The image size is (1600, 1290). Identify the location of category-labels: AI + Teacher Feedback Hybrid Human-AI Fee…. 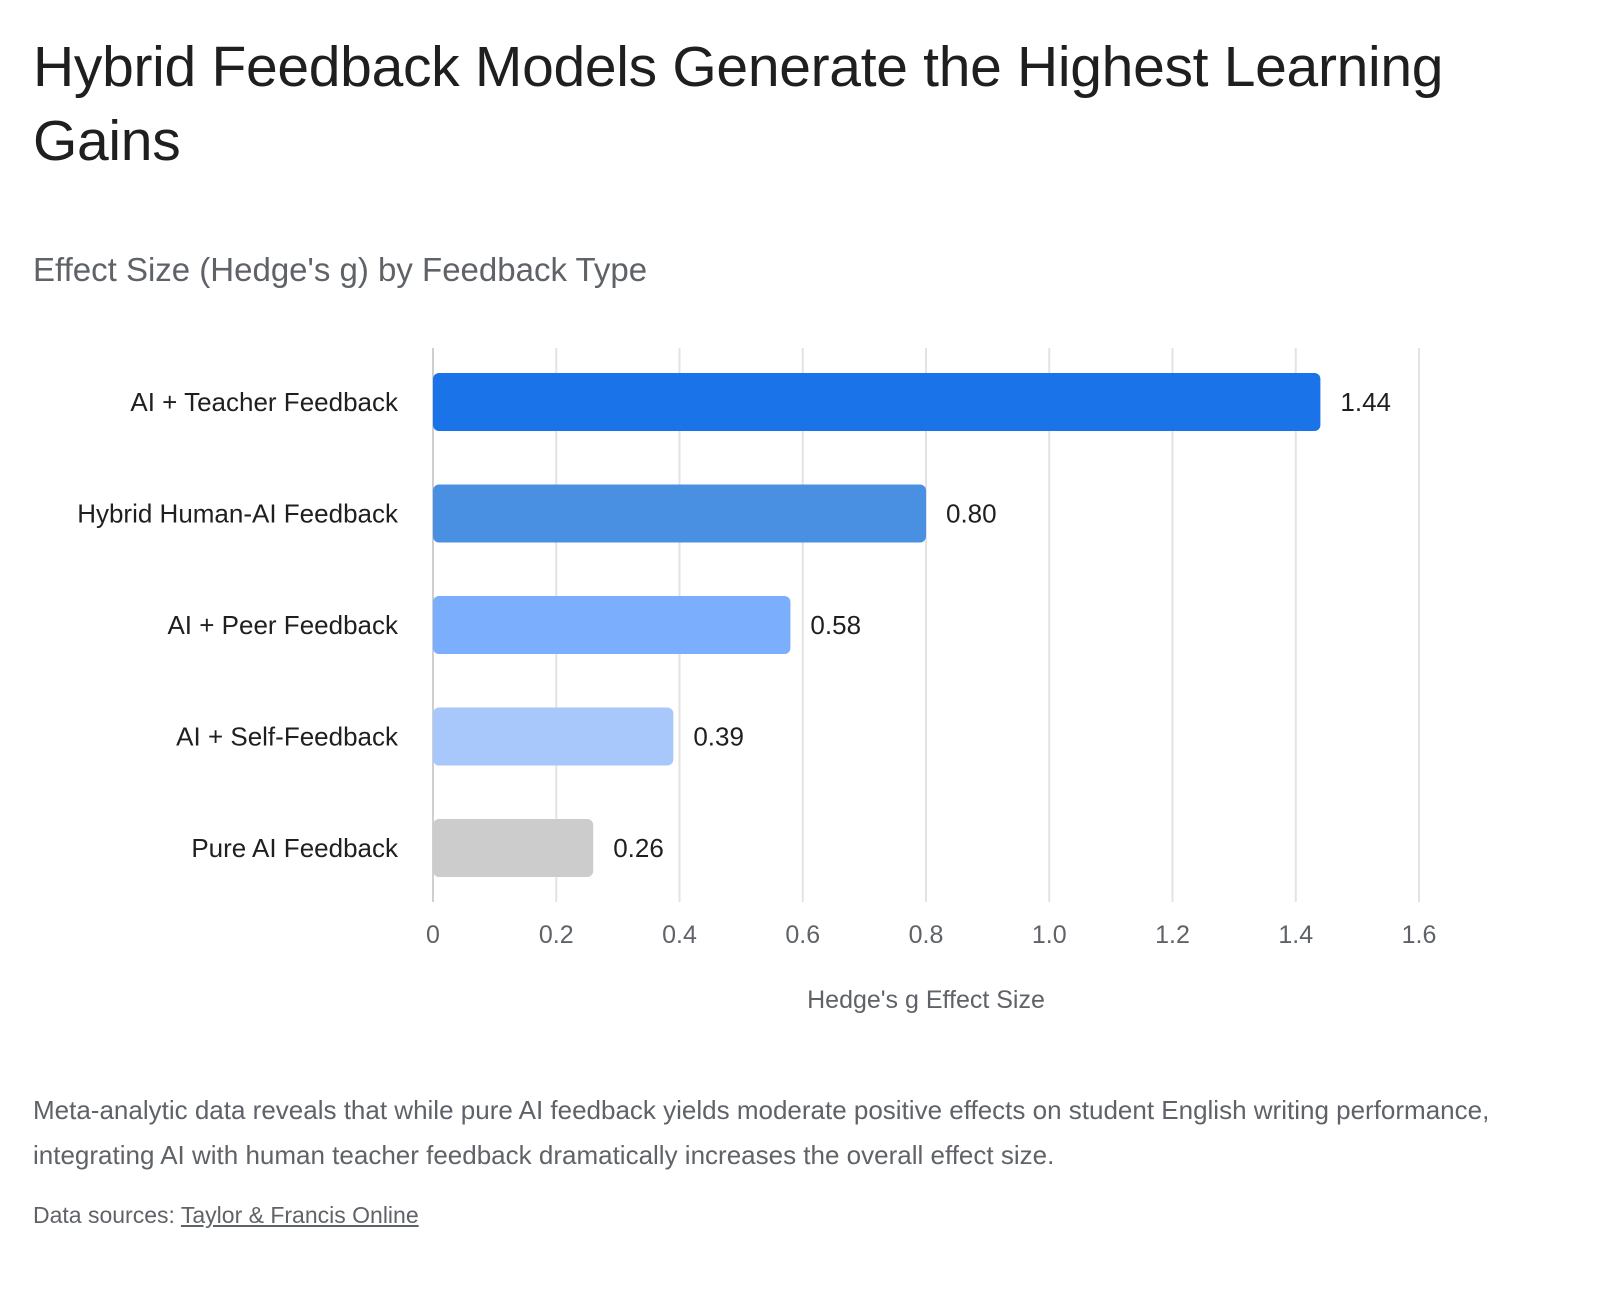
(238, 625).